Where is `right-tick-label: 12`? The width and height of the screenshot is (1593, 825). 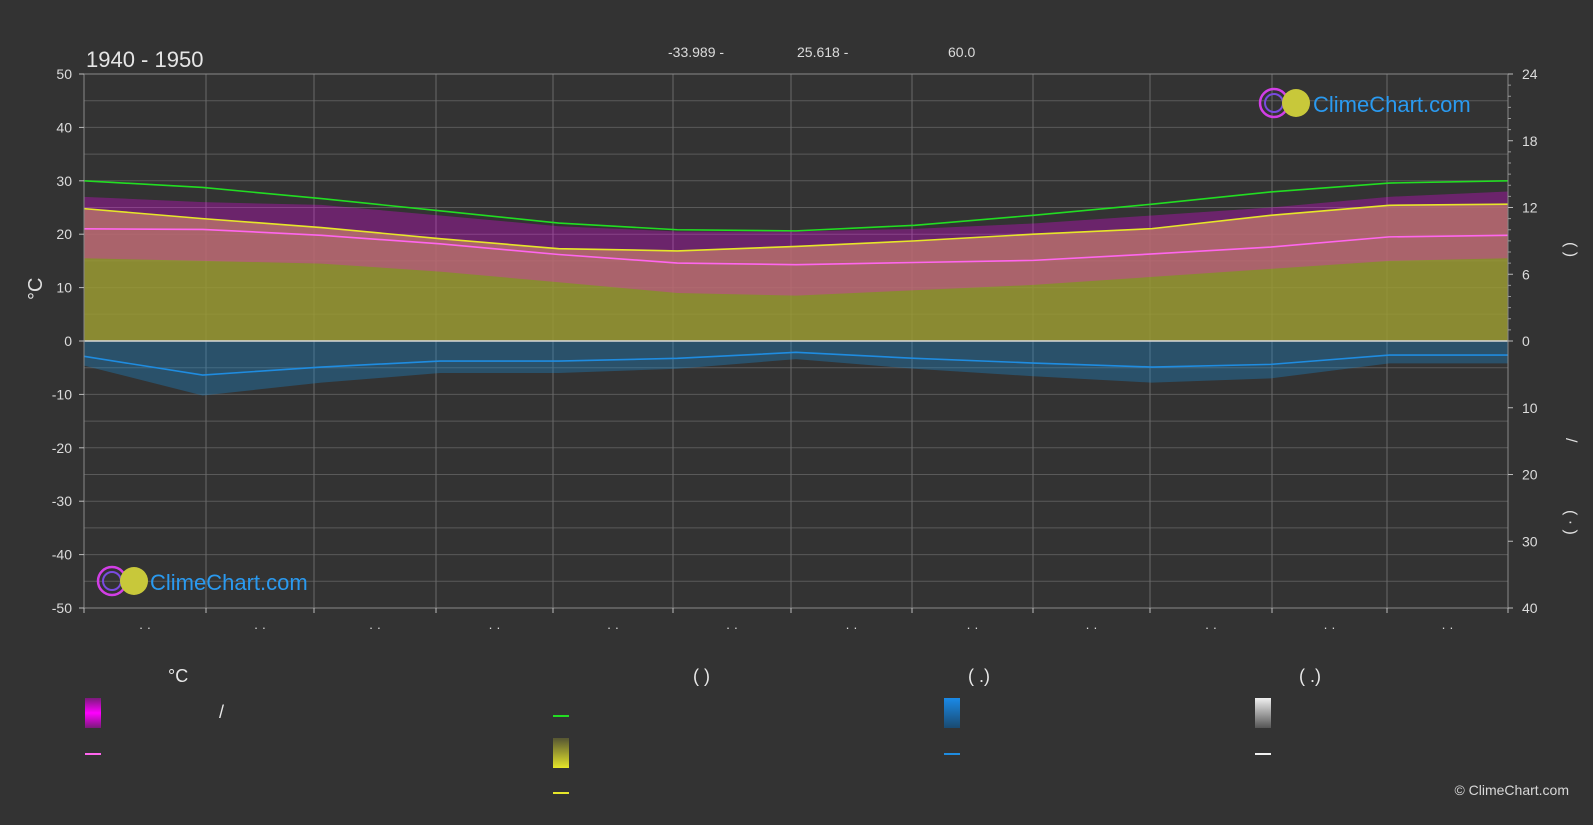
right-tick-label: 12 is located at coordinates (1530, 208).